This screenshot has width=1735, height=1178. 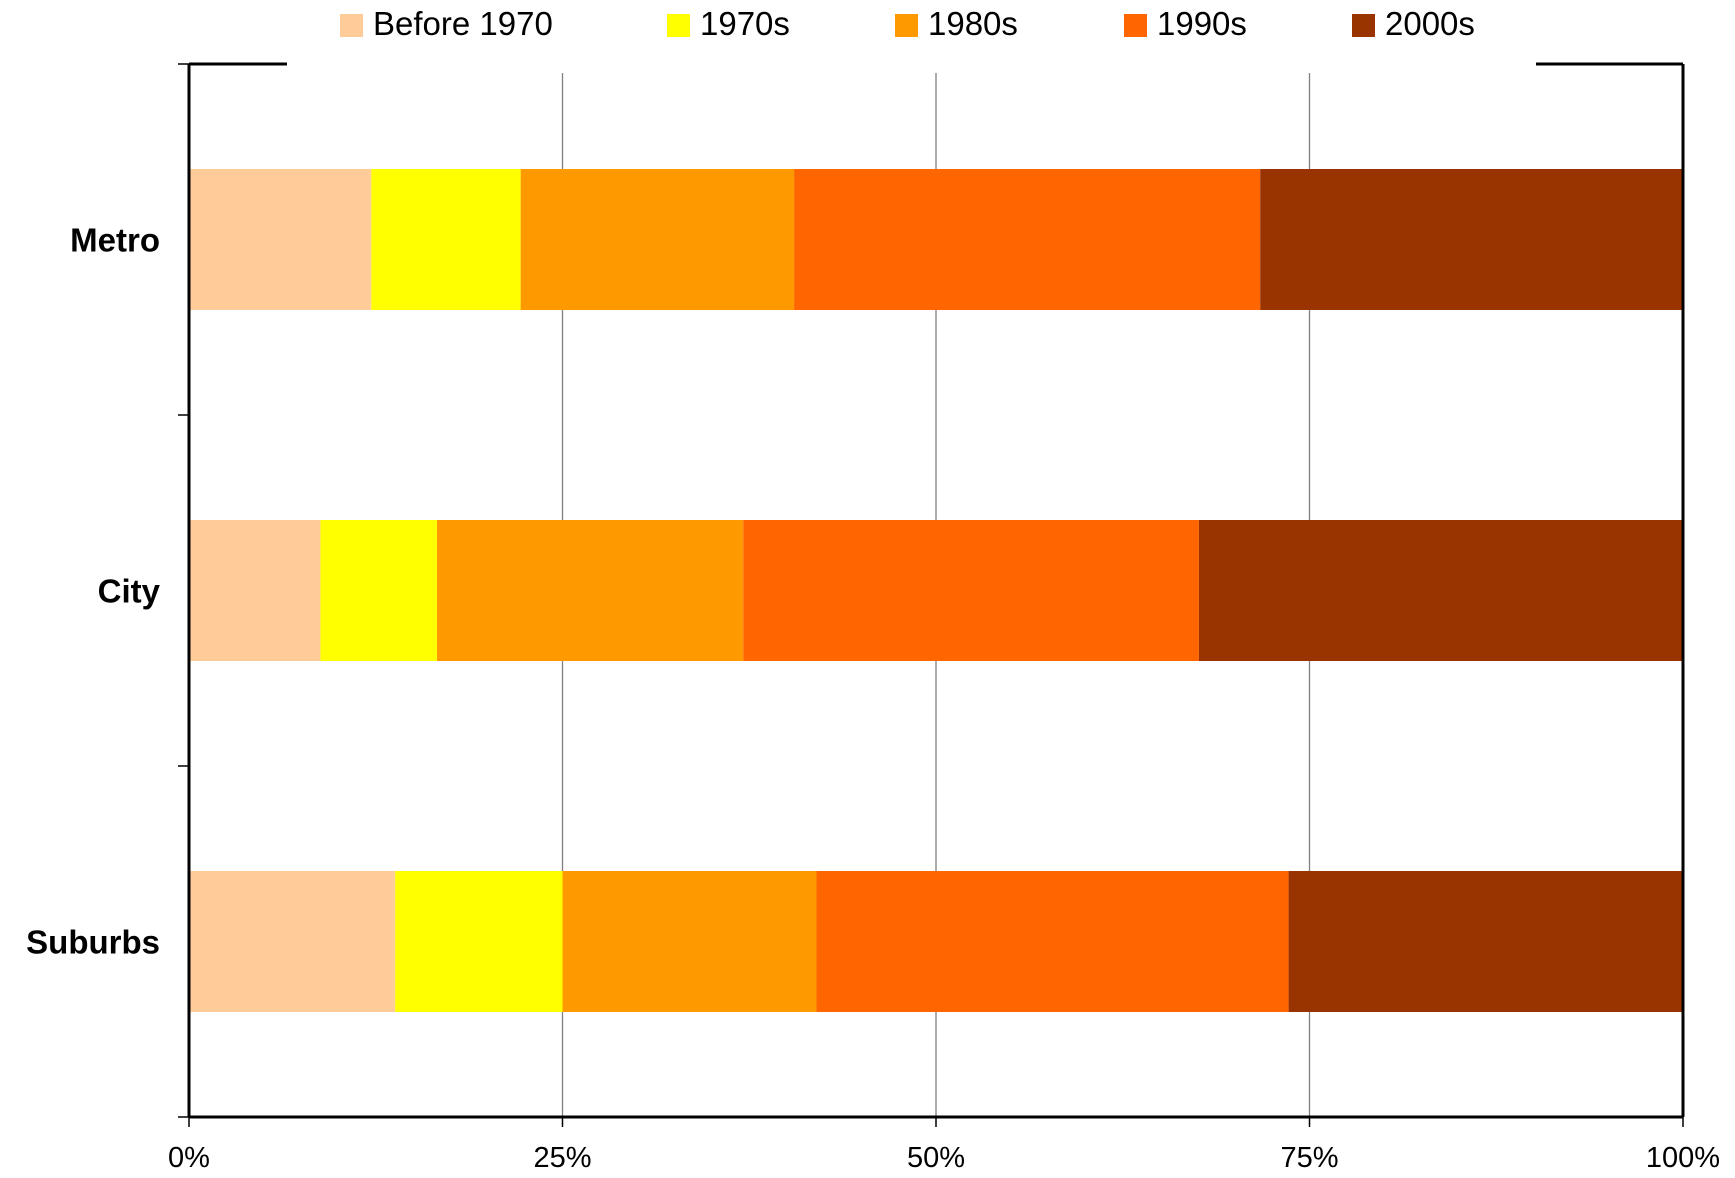 What do you see at coordinates (292, 941) in the screenshot?
I see `bar-suburbs-before-1970` at bounding box center [292, 941].